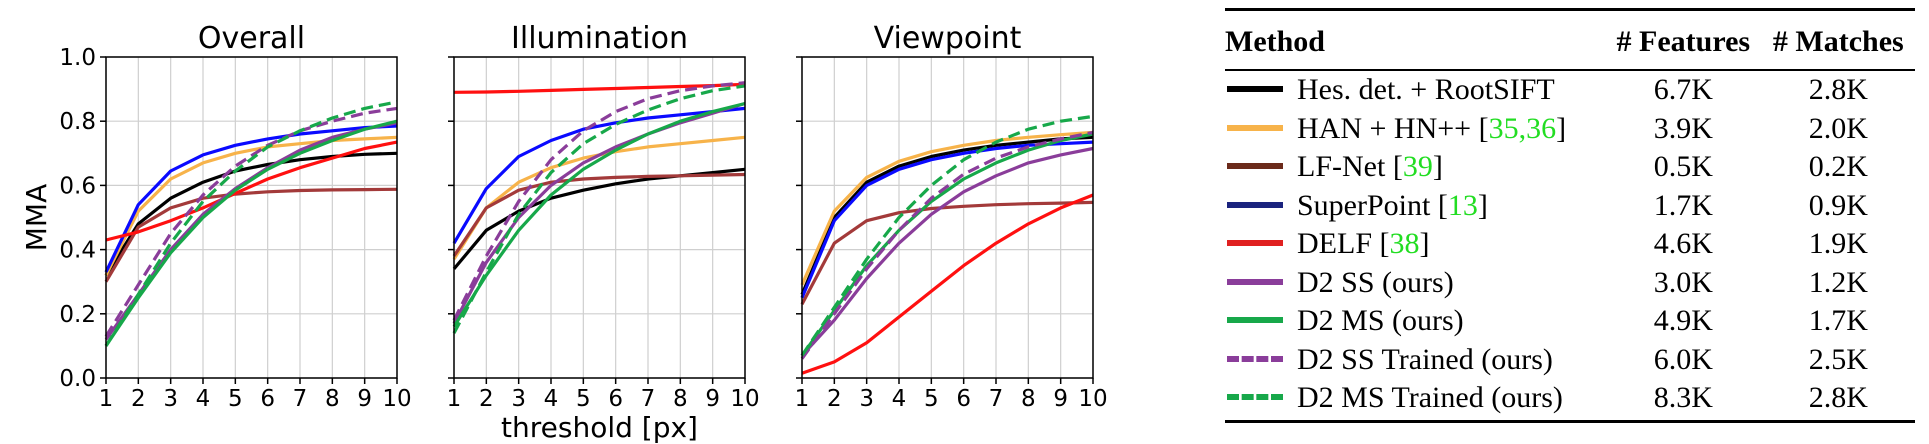 The width and height of the screenshot is (1929, 444). Describe the element at coordinates (1683, 244) in the screenshot. I see `features-cell: 4.6K` at that location.